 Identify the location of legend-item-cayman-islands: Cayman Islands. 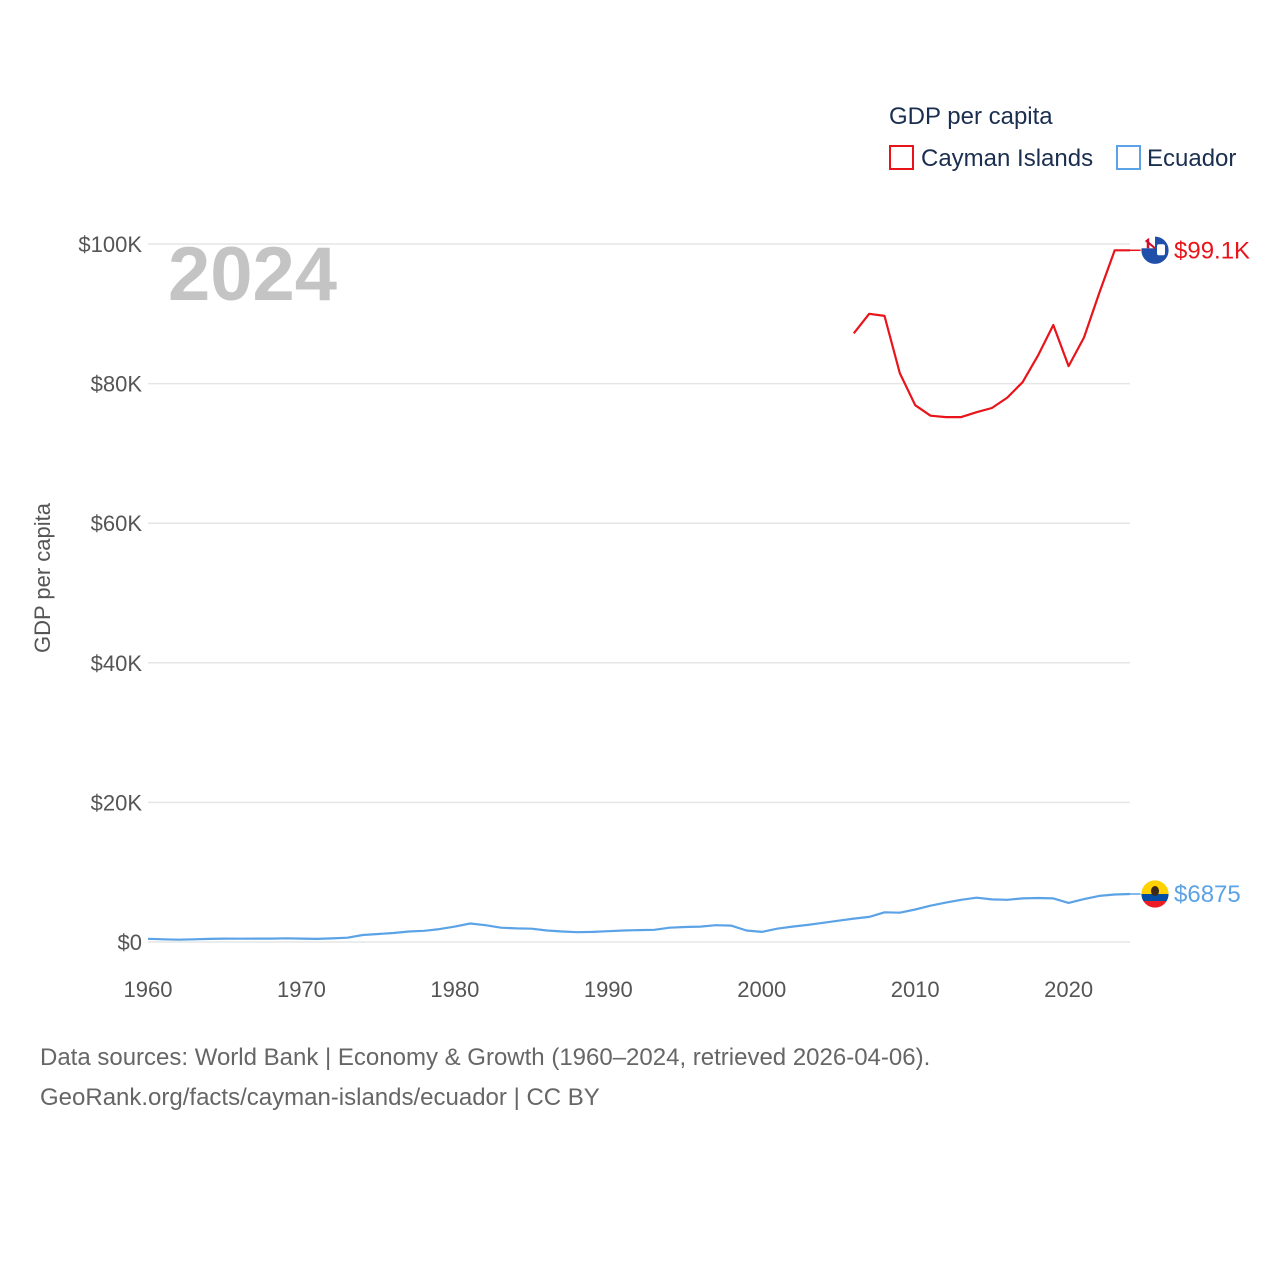
(991, 158).